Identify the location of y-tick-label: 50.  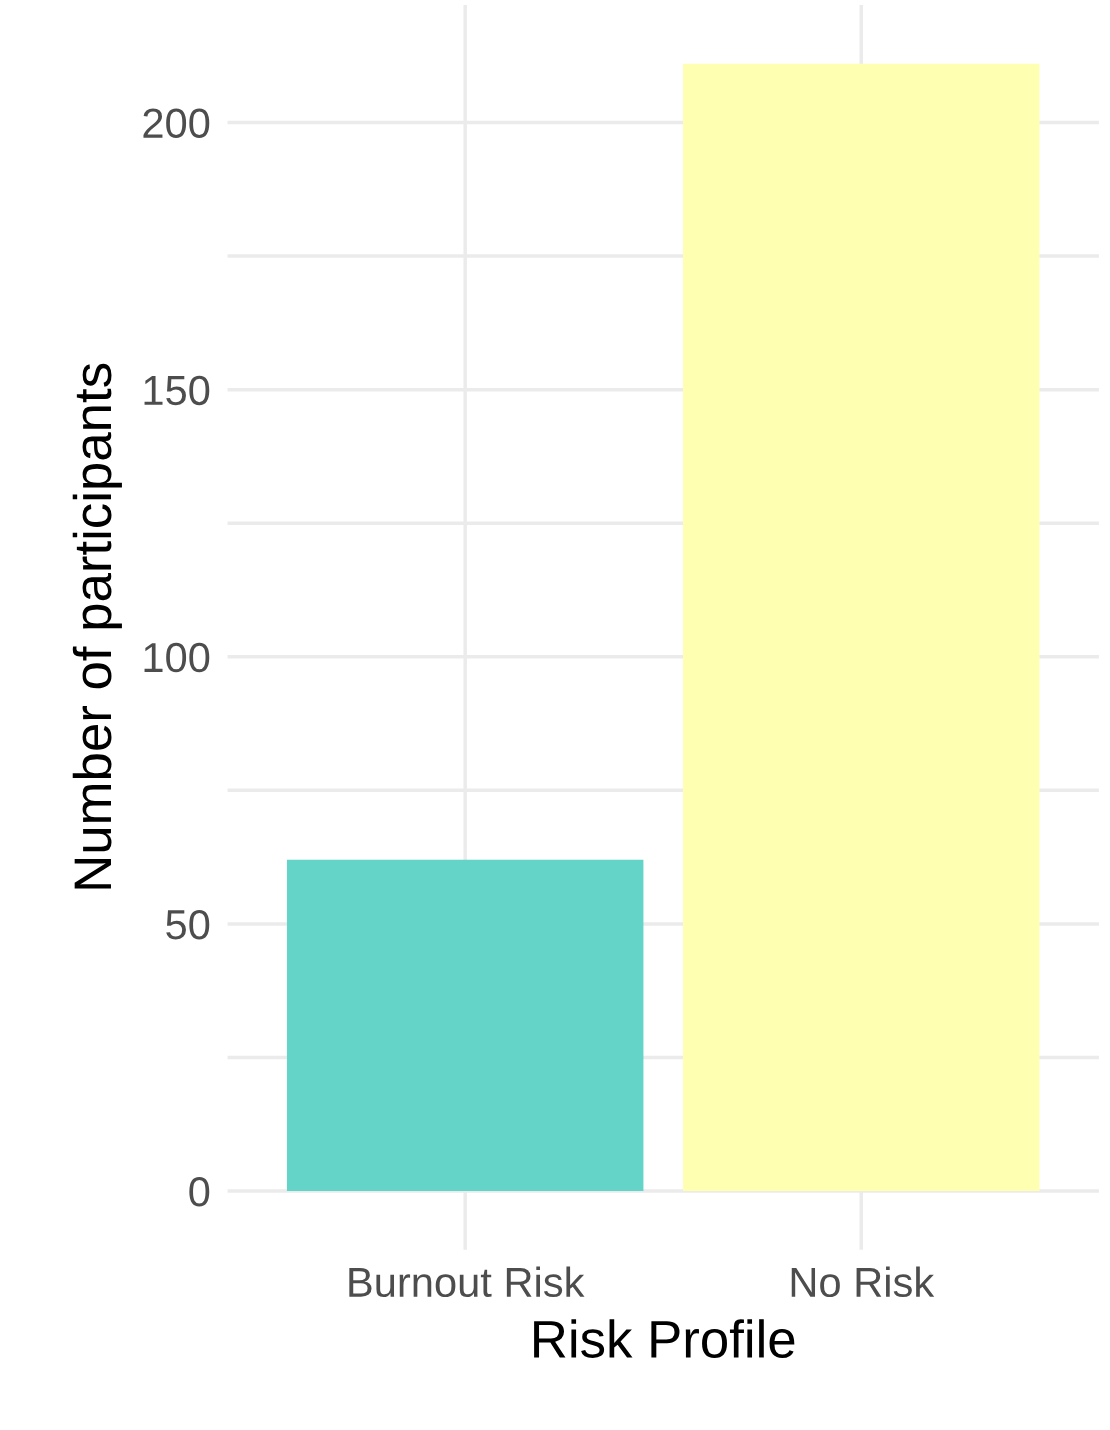
(188, 924).